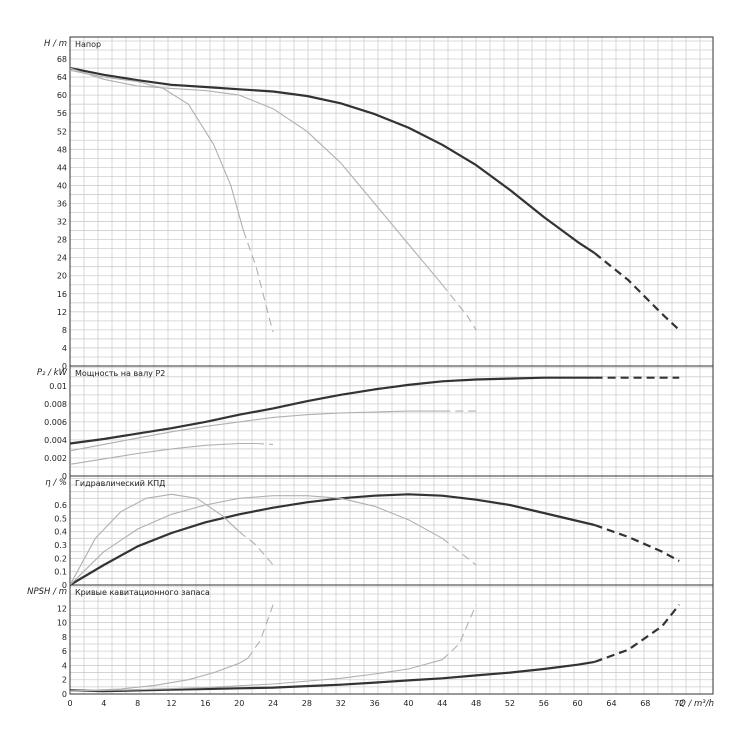  Describe the element at coordinates (62, 240) in the screenshot. I see `y-tick-label: 28` at that location.